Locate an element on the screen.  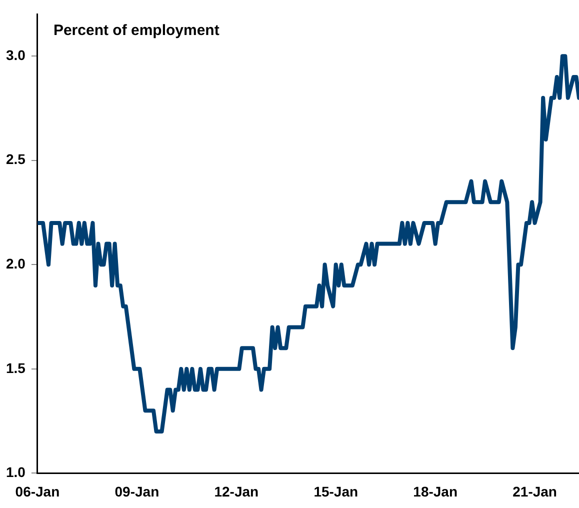
x-tick-label: 09-Jan is located at coordinates (137, 491).